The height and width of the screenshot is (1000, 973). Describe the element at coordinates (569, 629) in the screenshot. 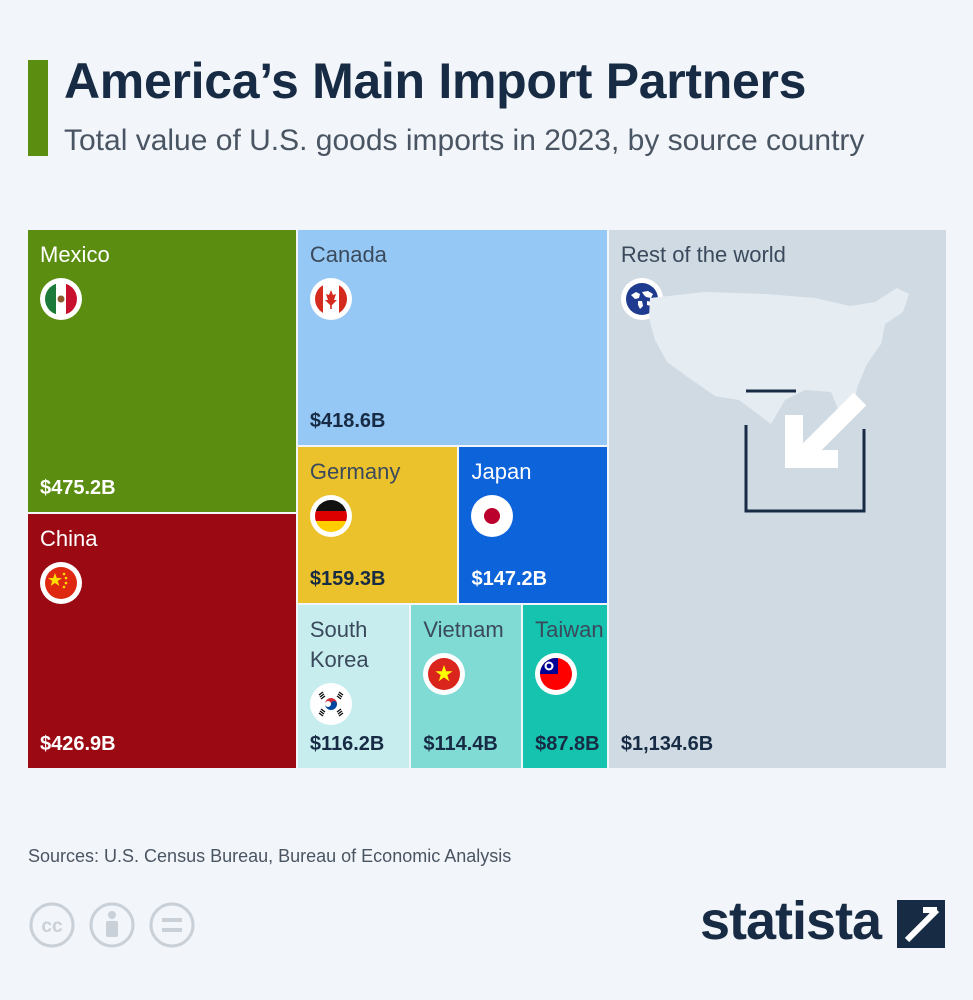

I see `tile-label-taiwan: Taiwan` at that location.